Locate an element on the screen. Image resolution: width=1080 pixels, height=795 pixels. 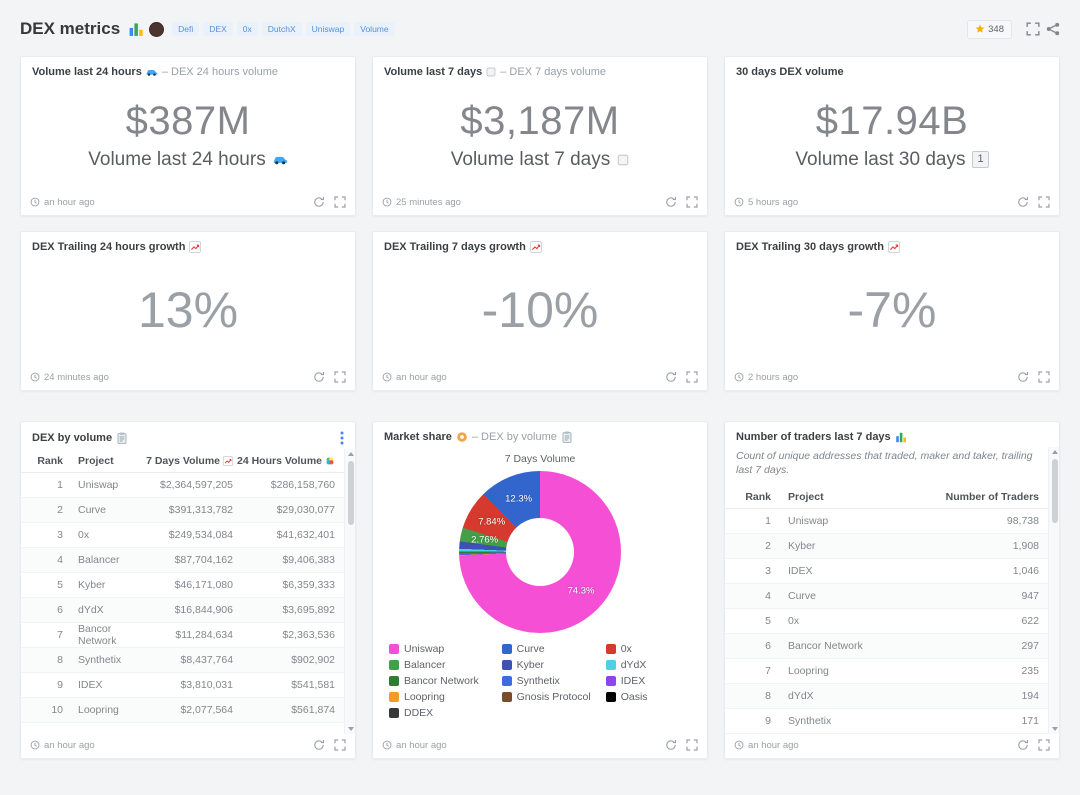
table-cell: 297 is located at coordinates (1030, 646).